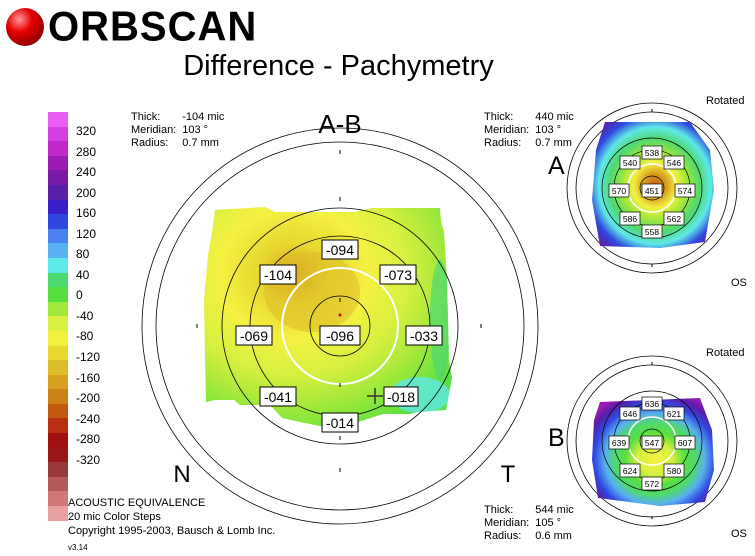  What do you see at coordinates (86, 233) in the screenshot?
I see `color-scale-label: 120` at bounding box center [86, 233].